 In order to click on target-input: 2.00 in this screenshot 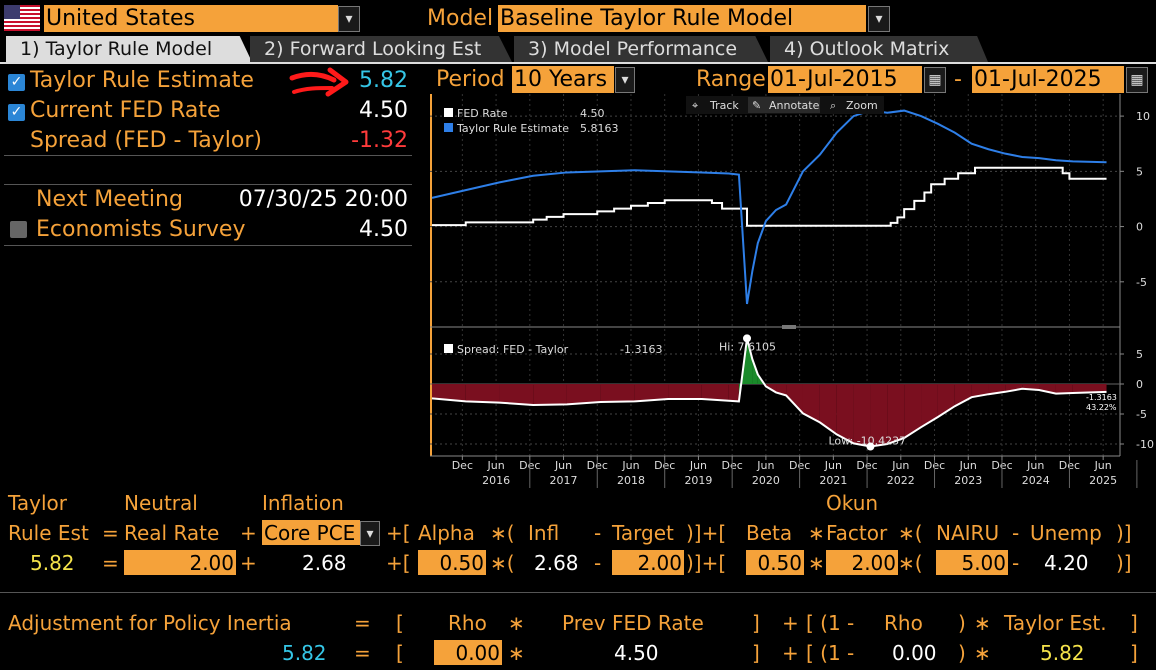, I will do `click(648, 562)`.